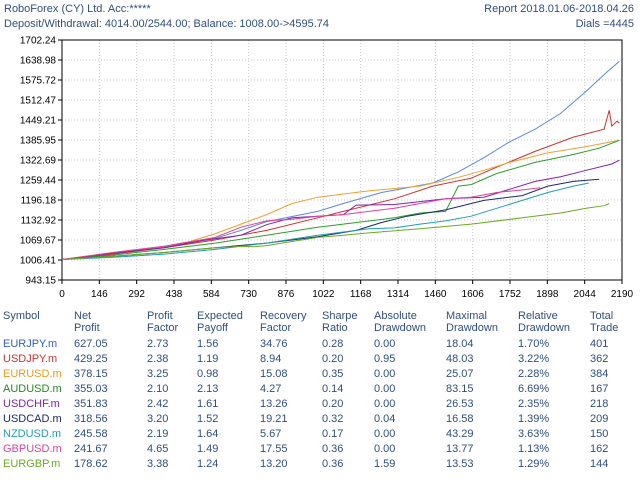 This screenshot has width=640, height=480. Describe the element at coordinates (466, 316) in the screenshot. I see `column-header-line: Maximal` at that location.